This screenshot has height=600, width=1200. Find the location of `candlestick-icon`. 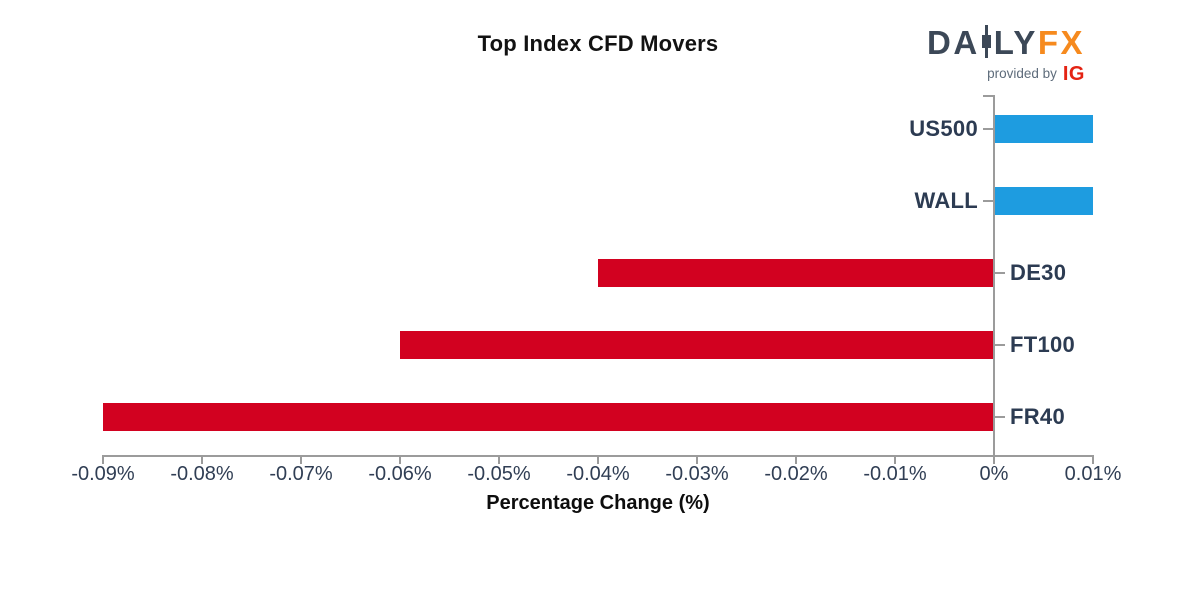

candlestick-icon is located at coordinates (986, 41).